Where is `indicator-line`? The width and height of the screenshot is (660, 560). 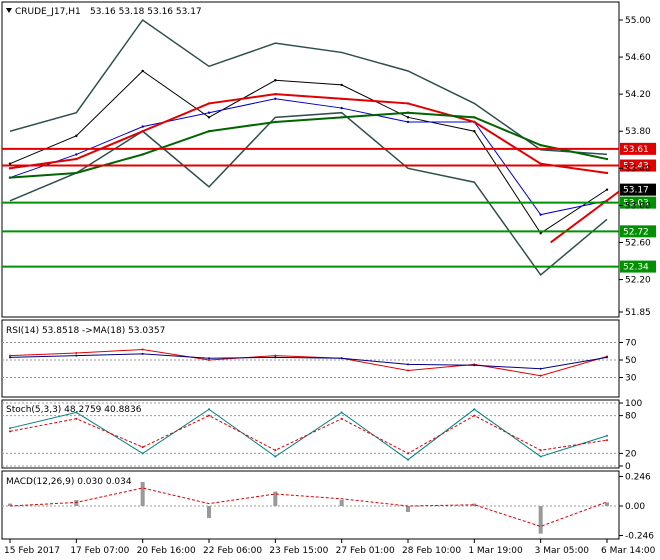 indicator-line is located at coordinates (308, 434).